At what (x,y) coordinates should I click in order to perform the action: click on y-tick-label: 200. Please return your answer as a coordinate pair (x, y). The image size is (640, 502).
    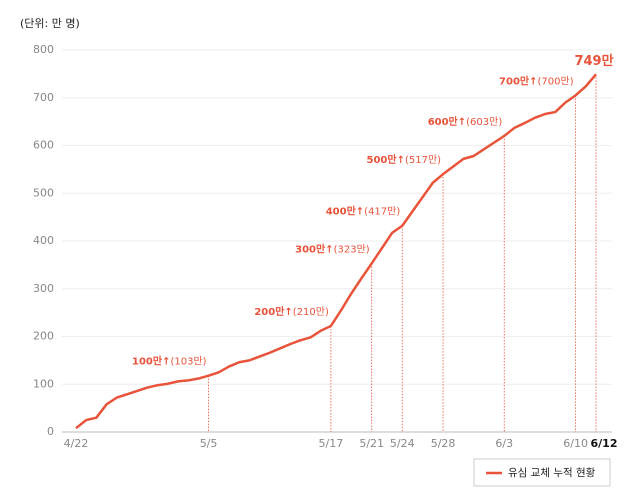
    Looking at the image, I should click on (43, 336).